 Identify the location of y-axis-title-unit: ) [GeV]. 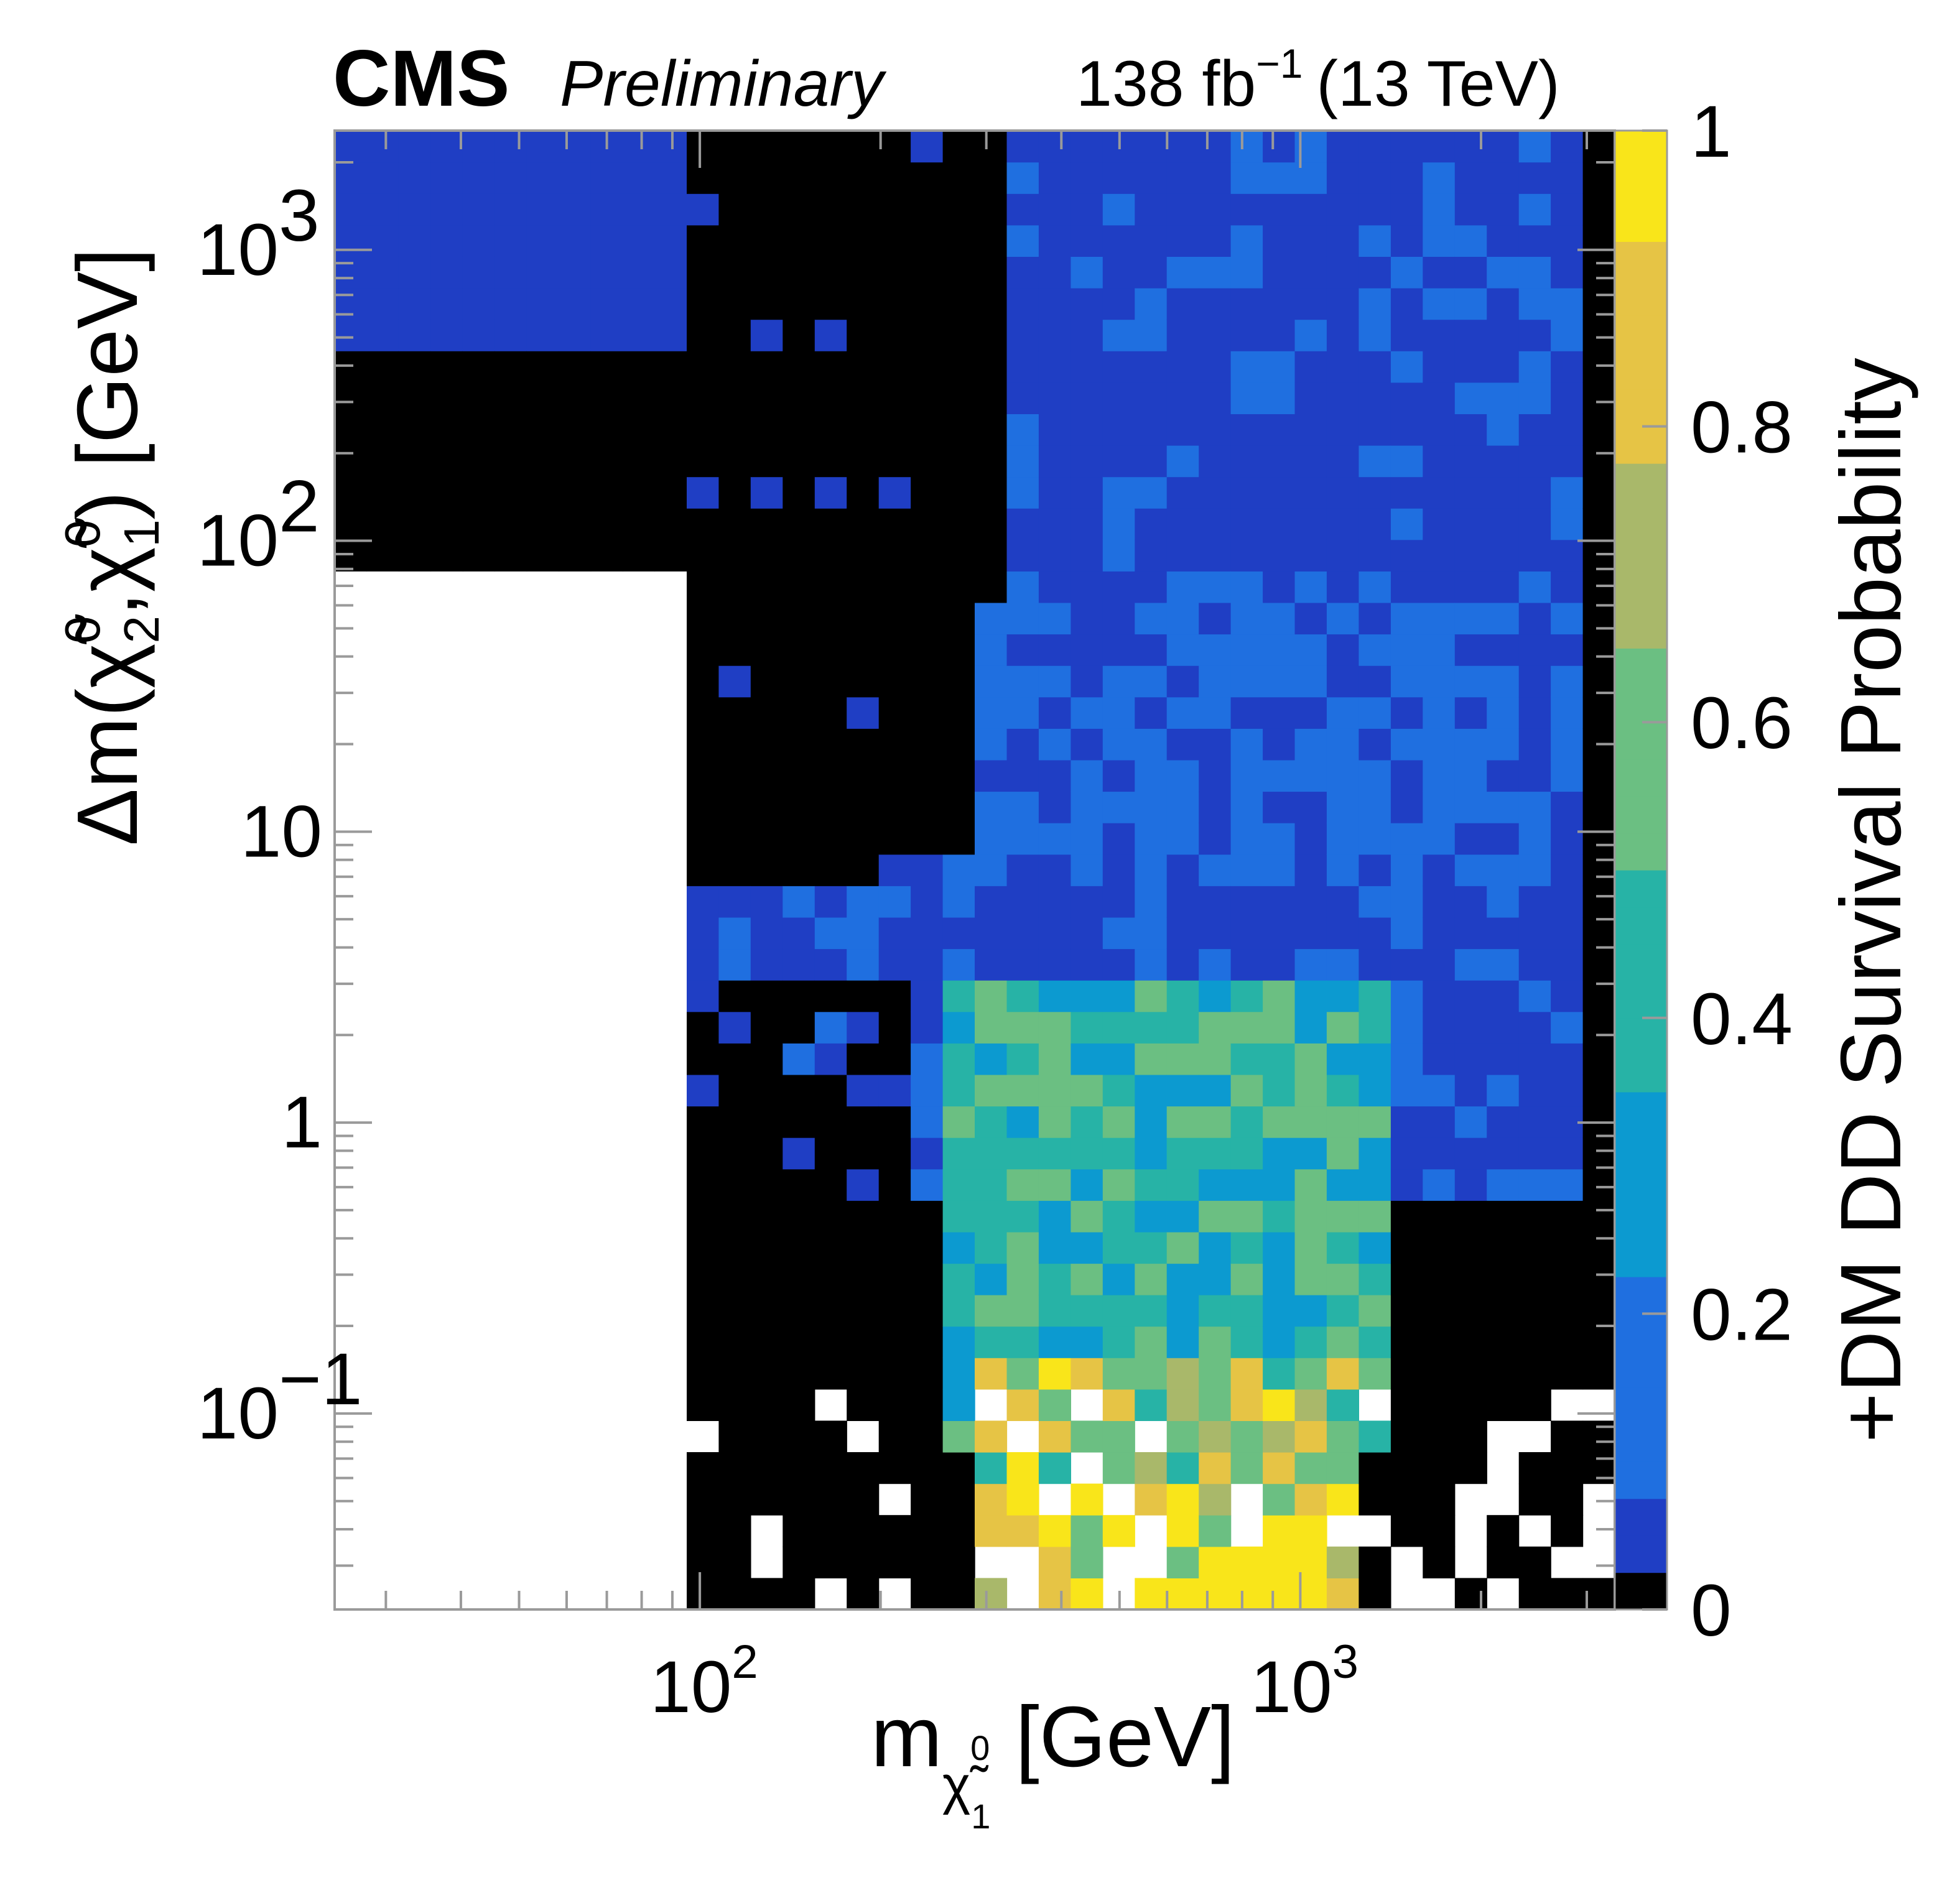
(108, 384).